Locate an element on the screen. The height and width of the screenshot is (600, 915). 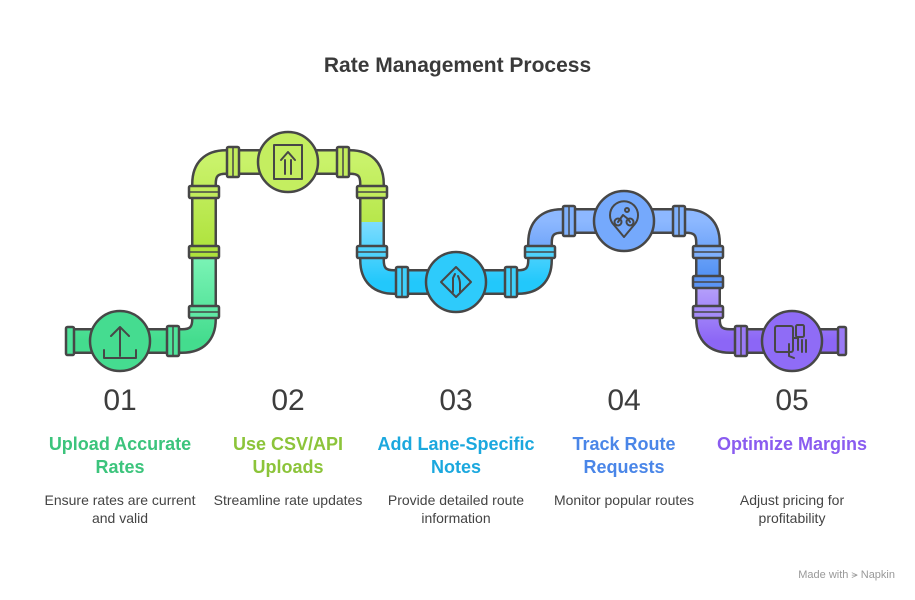
step-number: 02 is located at coordinates (288, 400).